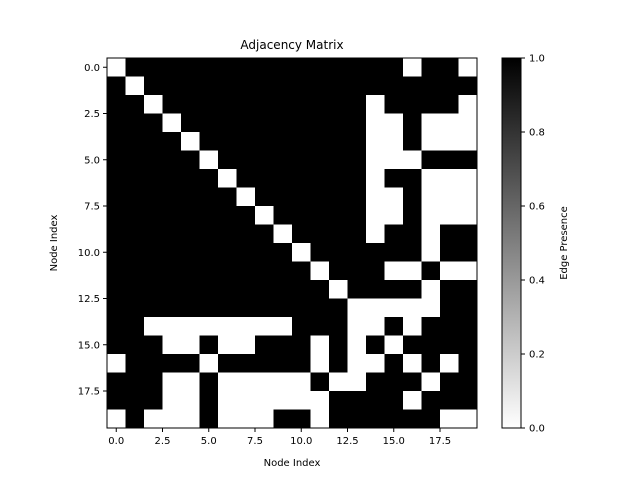  I want to click on colorbar-tick-label: 0.0, so click(537, 429).